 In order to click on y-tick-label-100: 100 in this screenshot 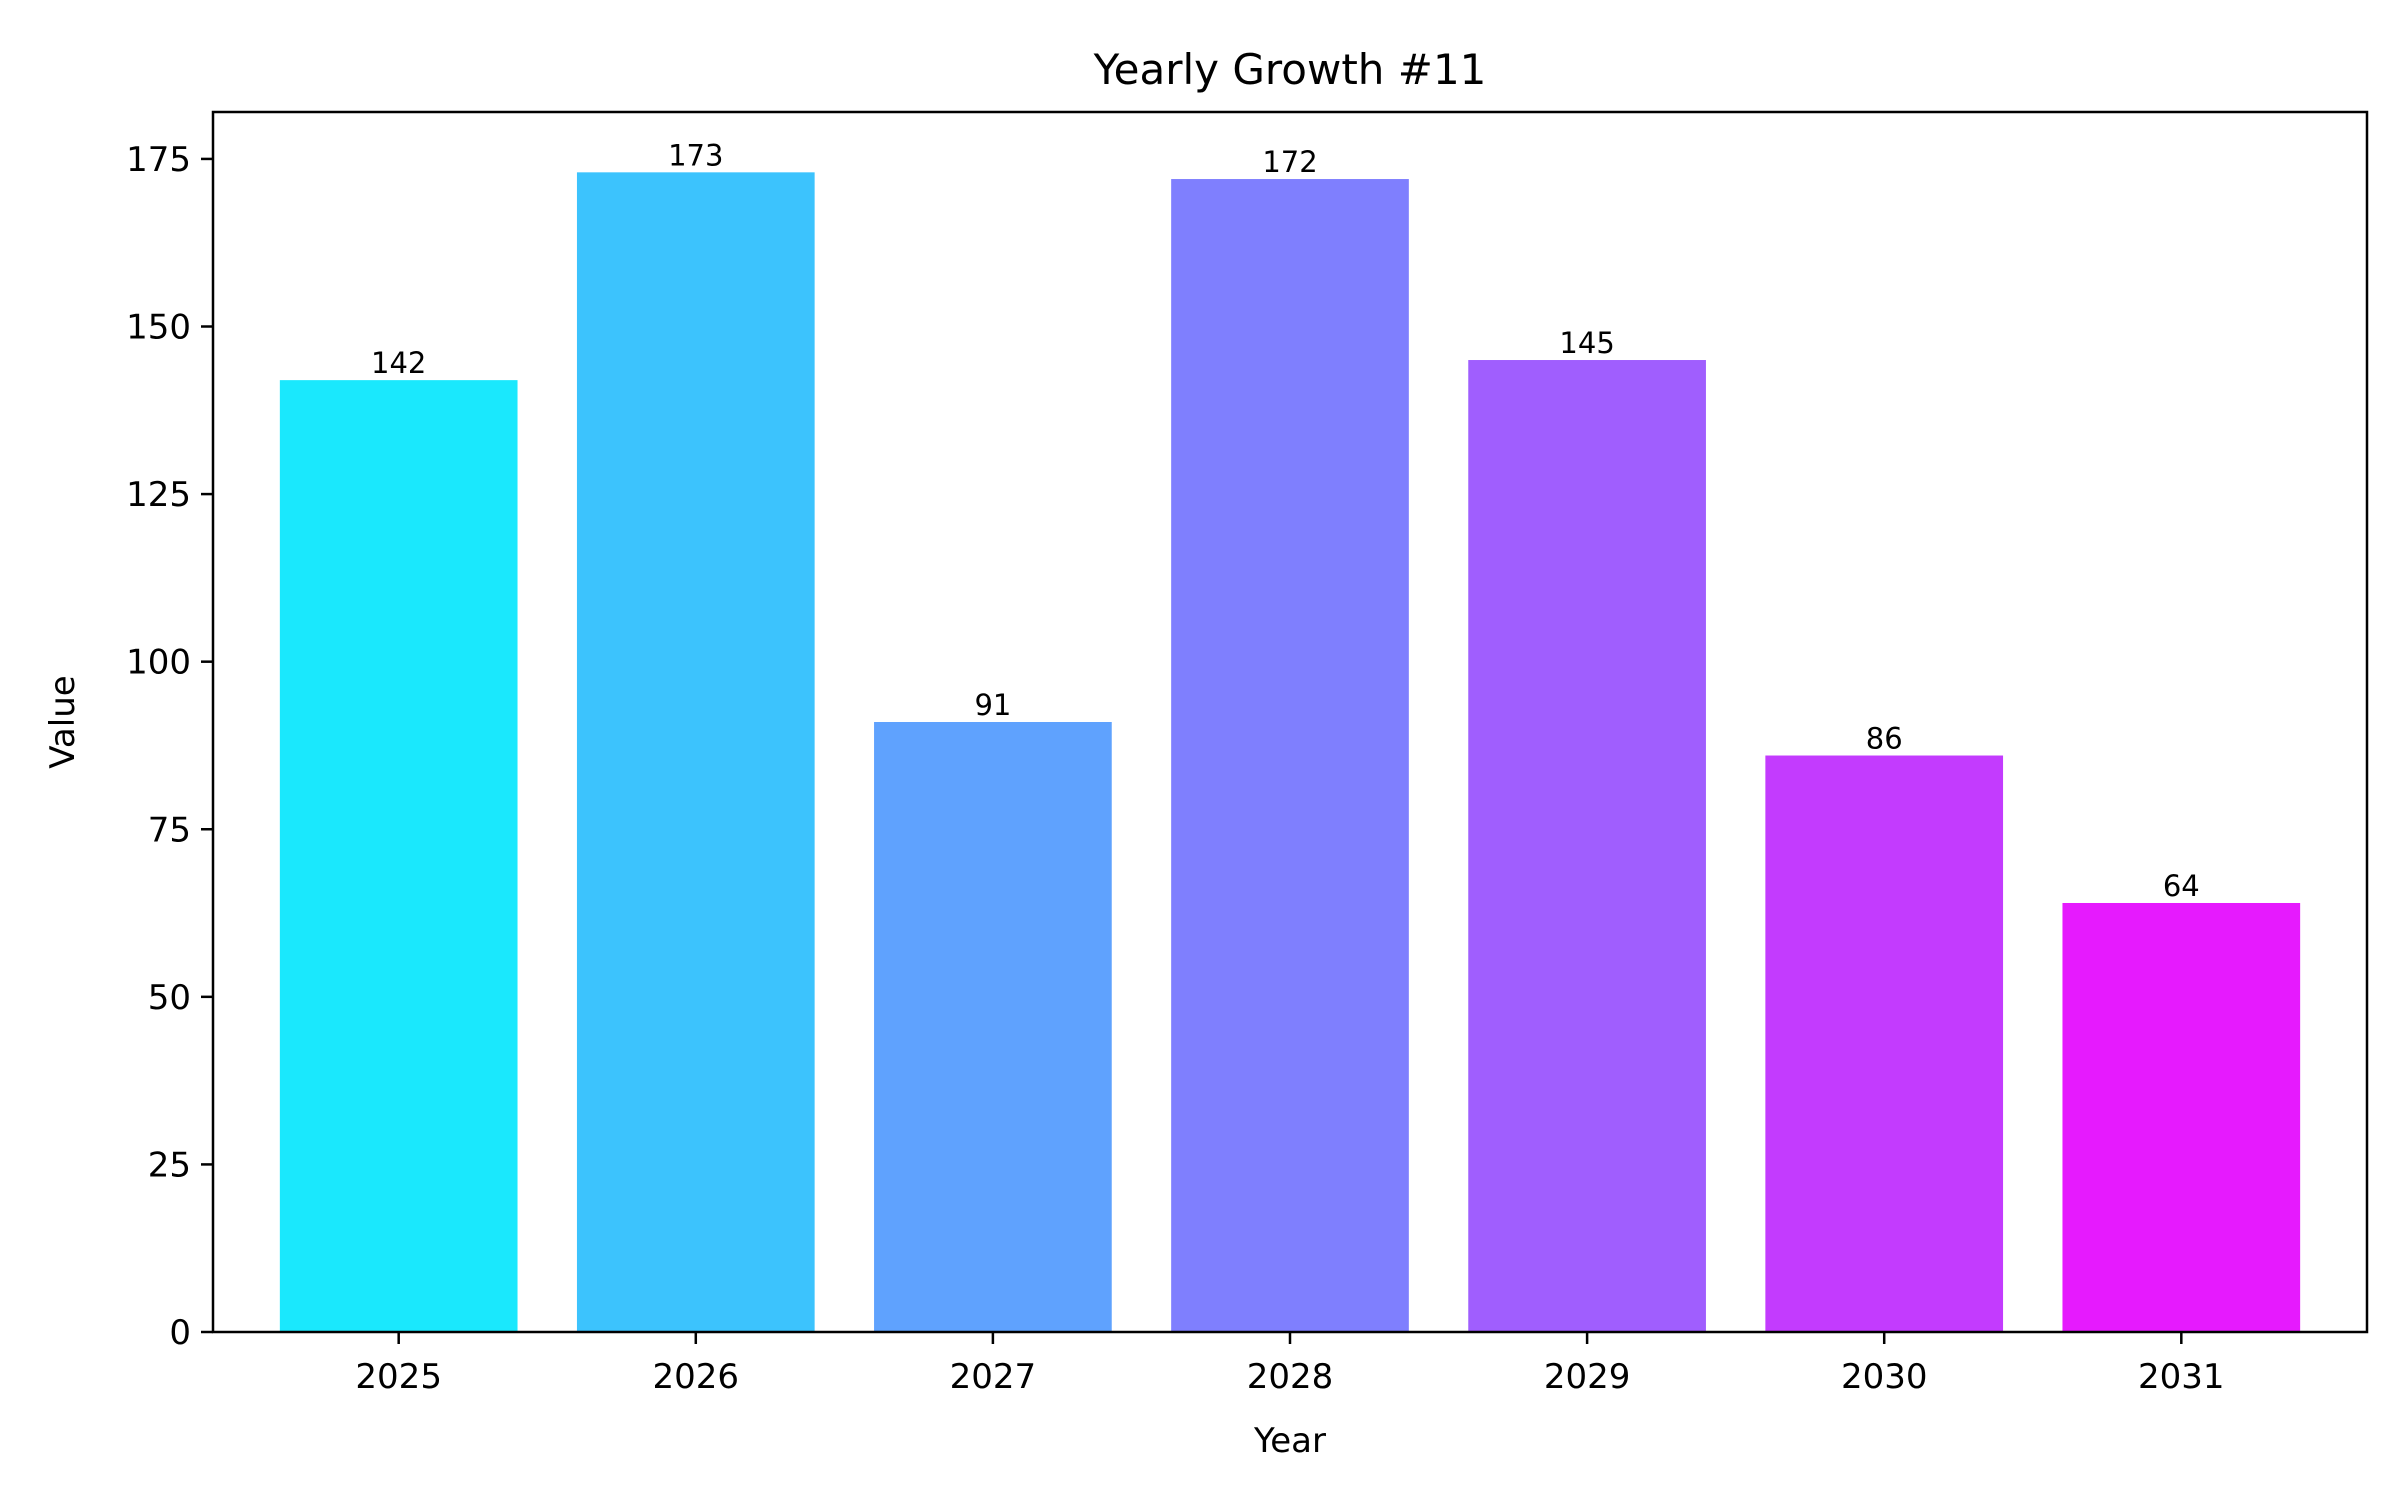, I will do `click(158, 663)`.